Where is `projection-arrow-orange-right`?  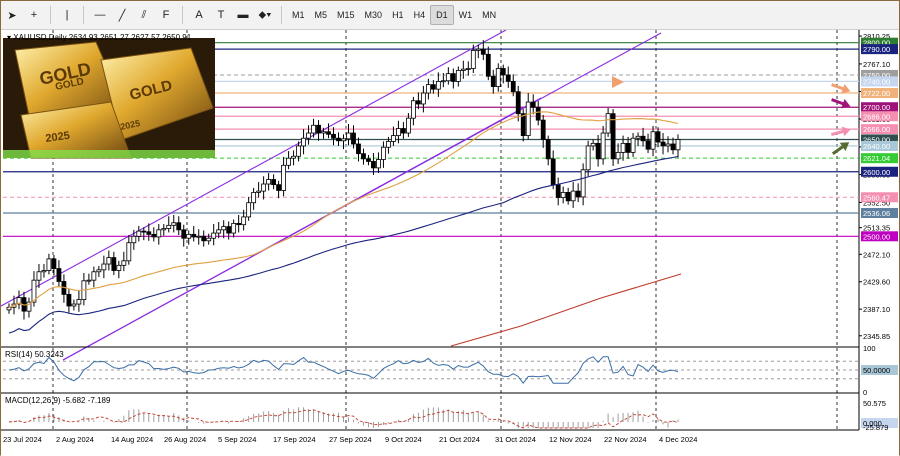
projection-arrow-orange-right is located at coordinates (841, 88).